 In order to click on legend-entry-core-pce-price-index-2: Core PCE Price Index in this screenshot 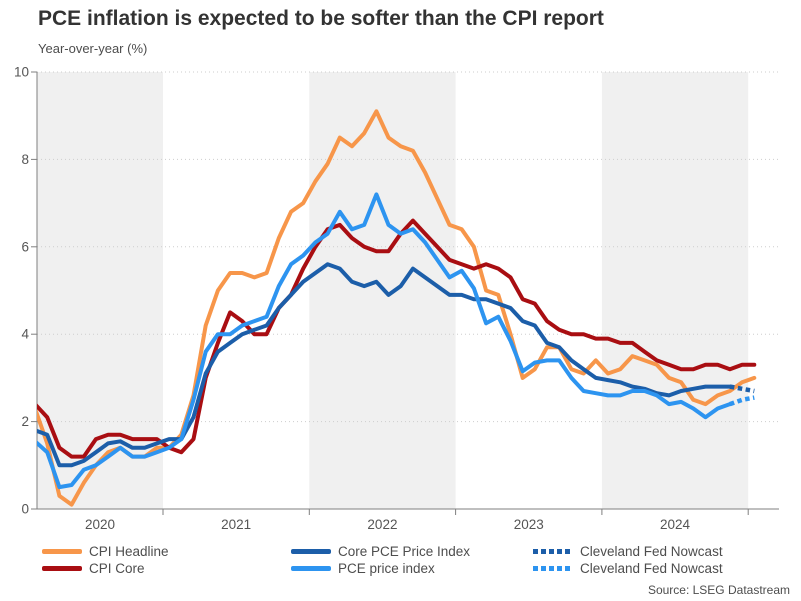, I will do `click(380, 551)`.